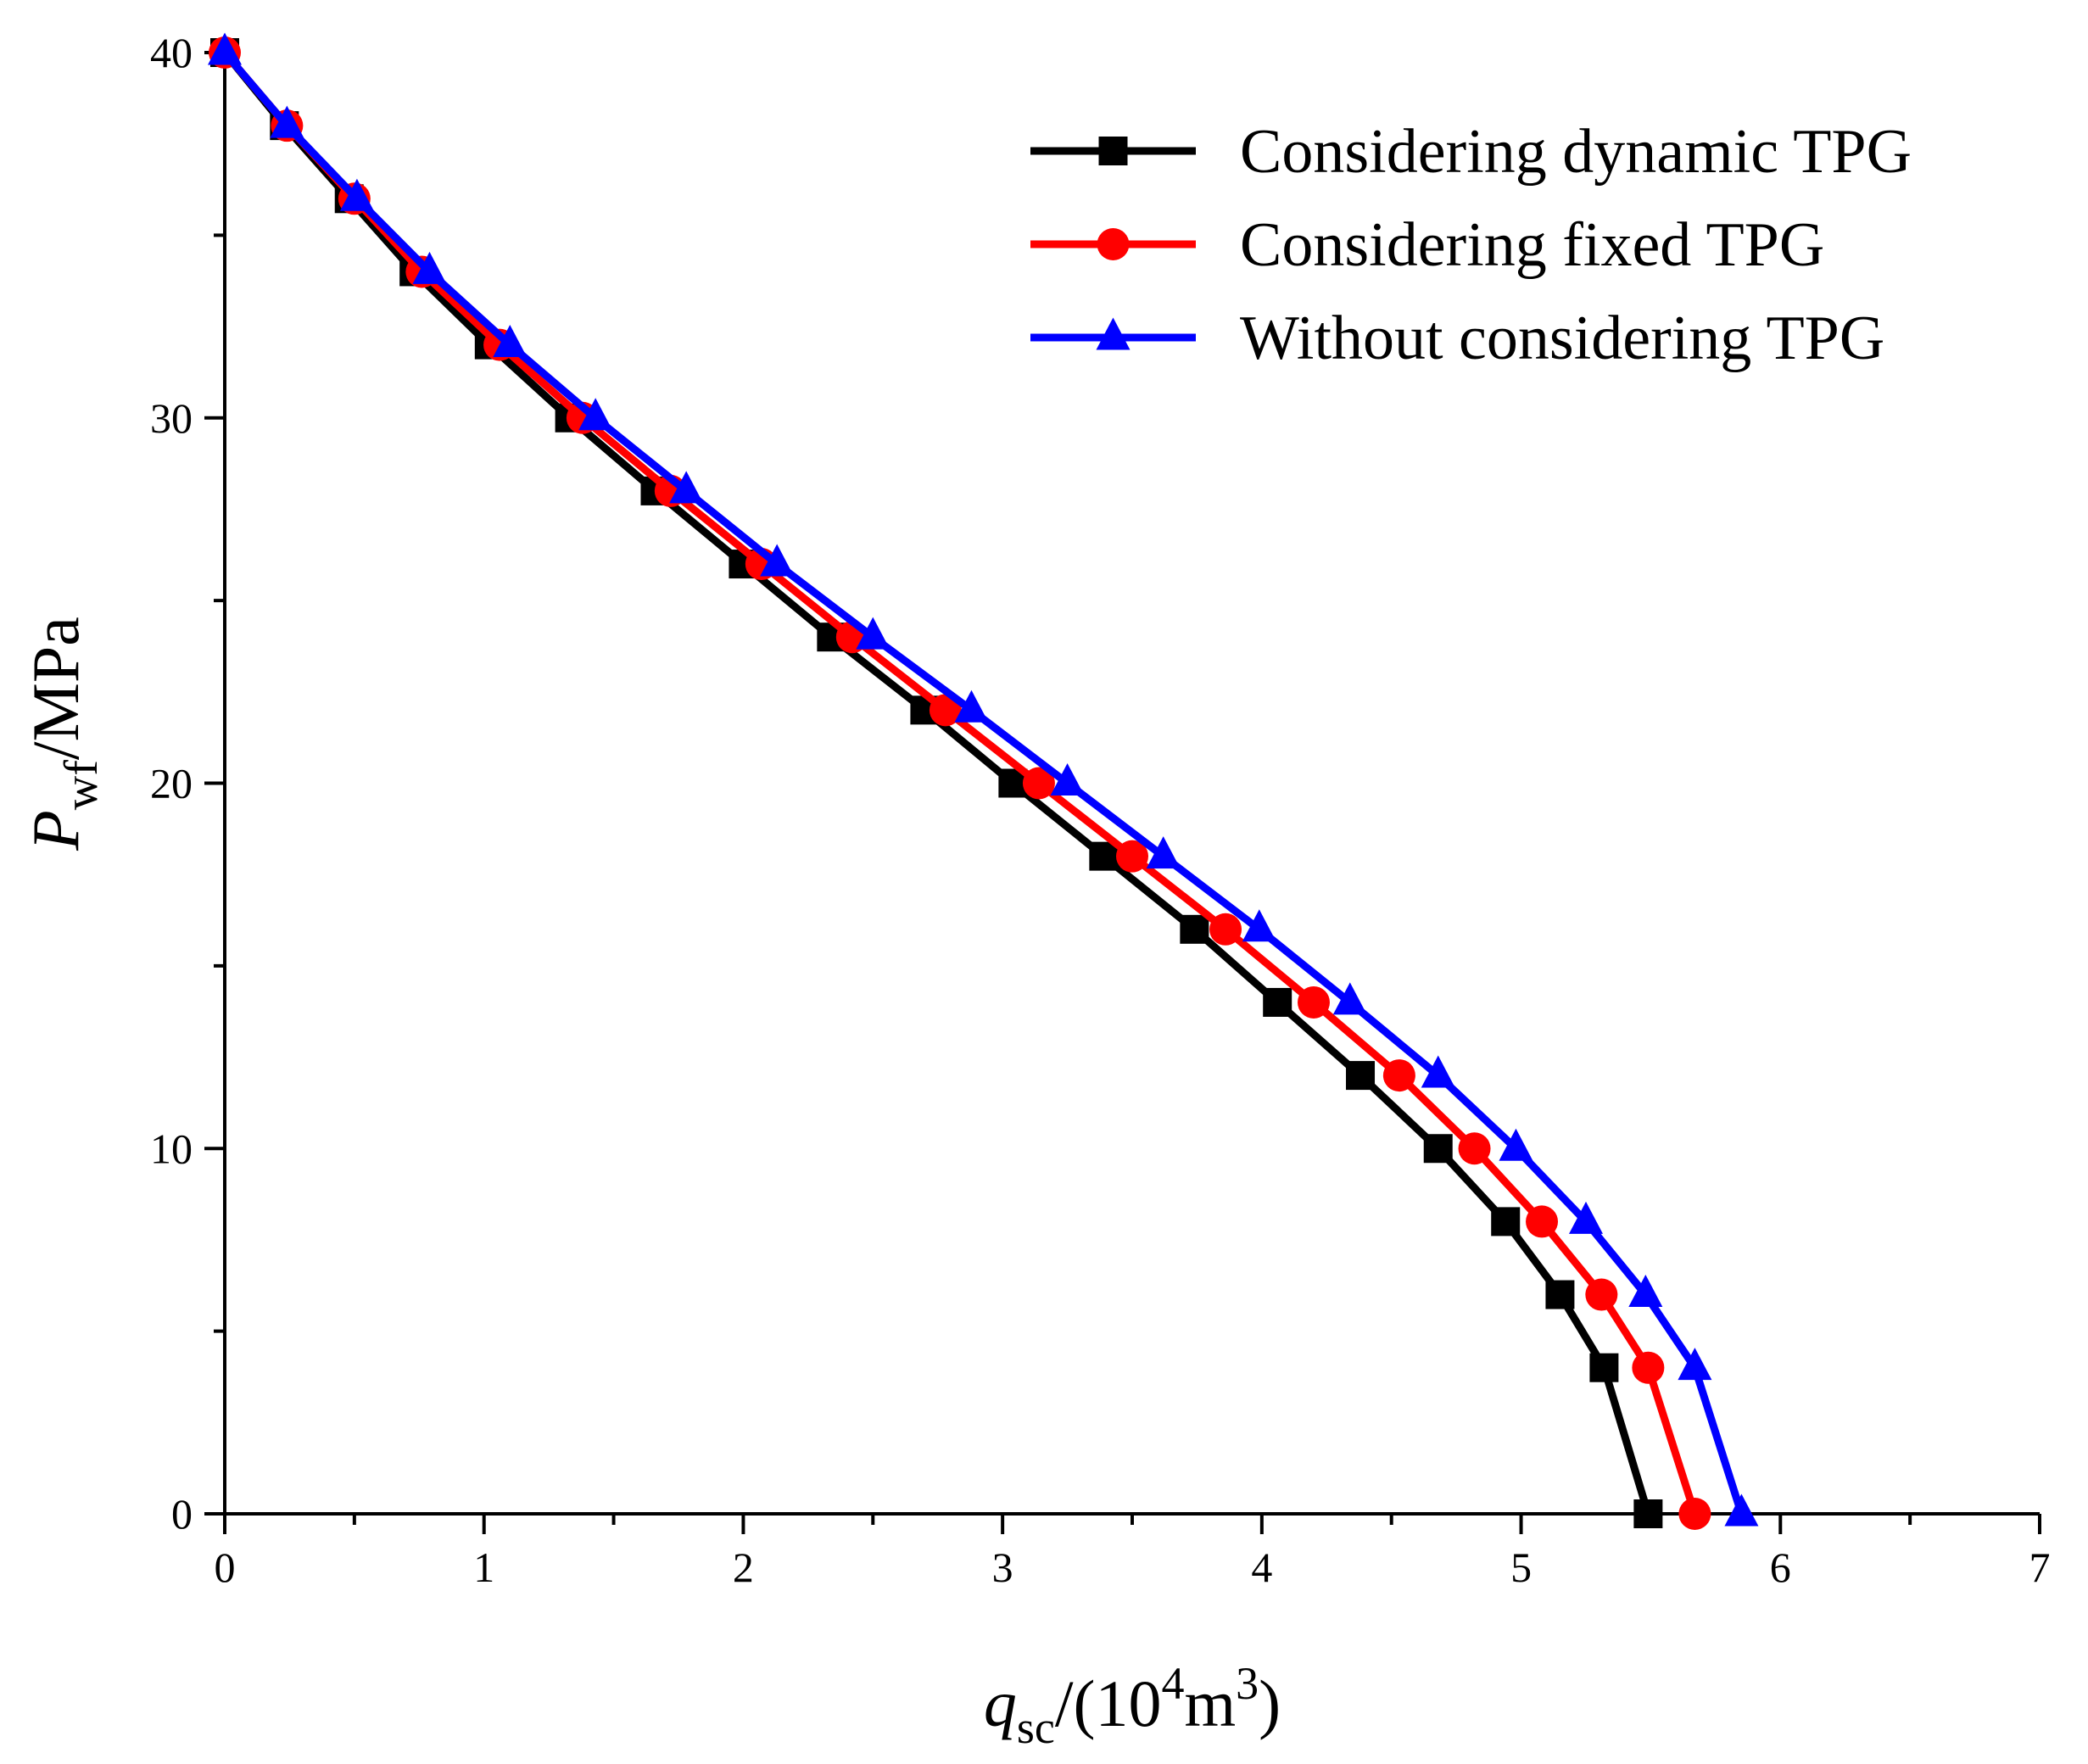 The height and width of the screenshot is (1764, 2088). What do you see at coordinates (225, 1567) in the screenshot?
I see `x-tick-label: 0` at bounding box center [225, 1567].